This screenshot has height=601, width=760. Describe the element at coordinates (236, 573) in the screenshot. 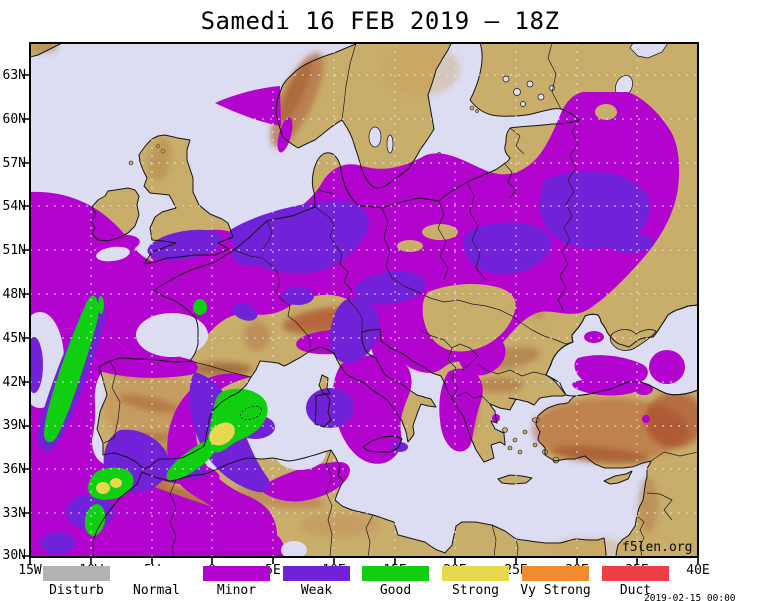

I see `legend-swatch-minor` at that location.